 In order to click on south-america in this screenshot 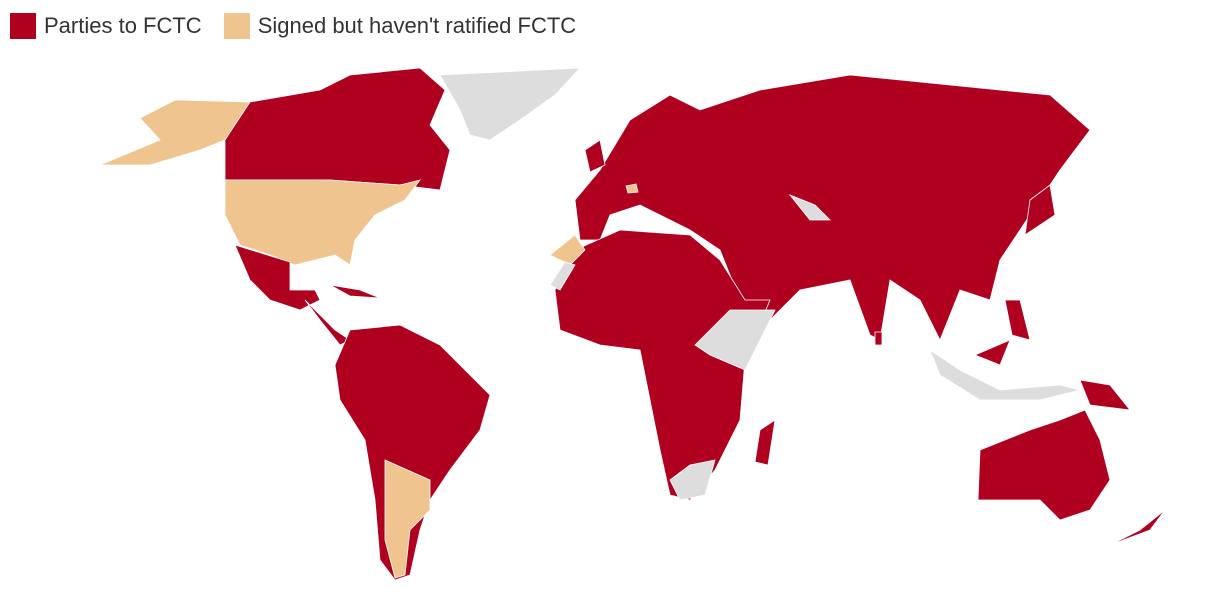, I will do `click(412, 452)`.